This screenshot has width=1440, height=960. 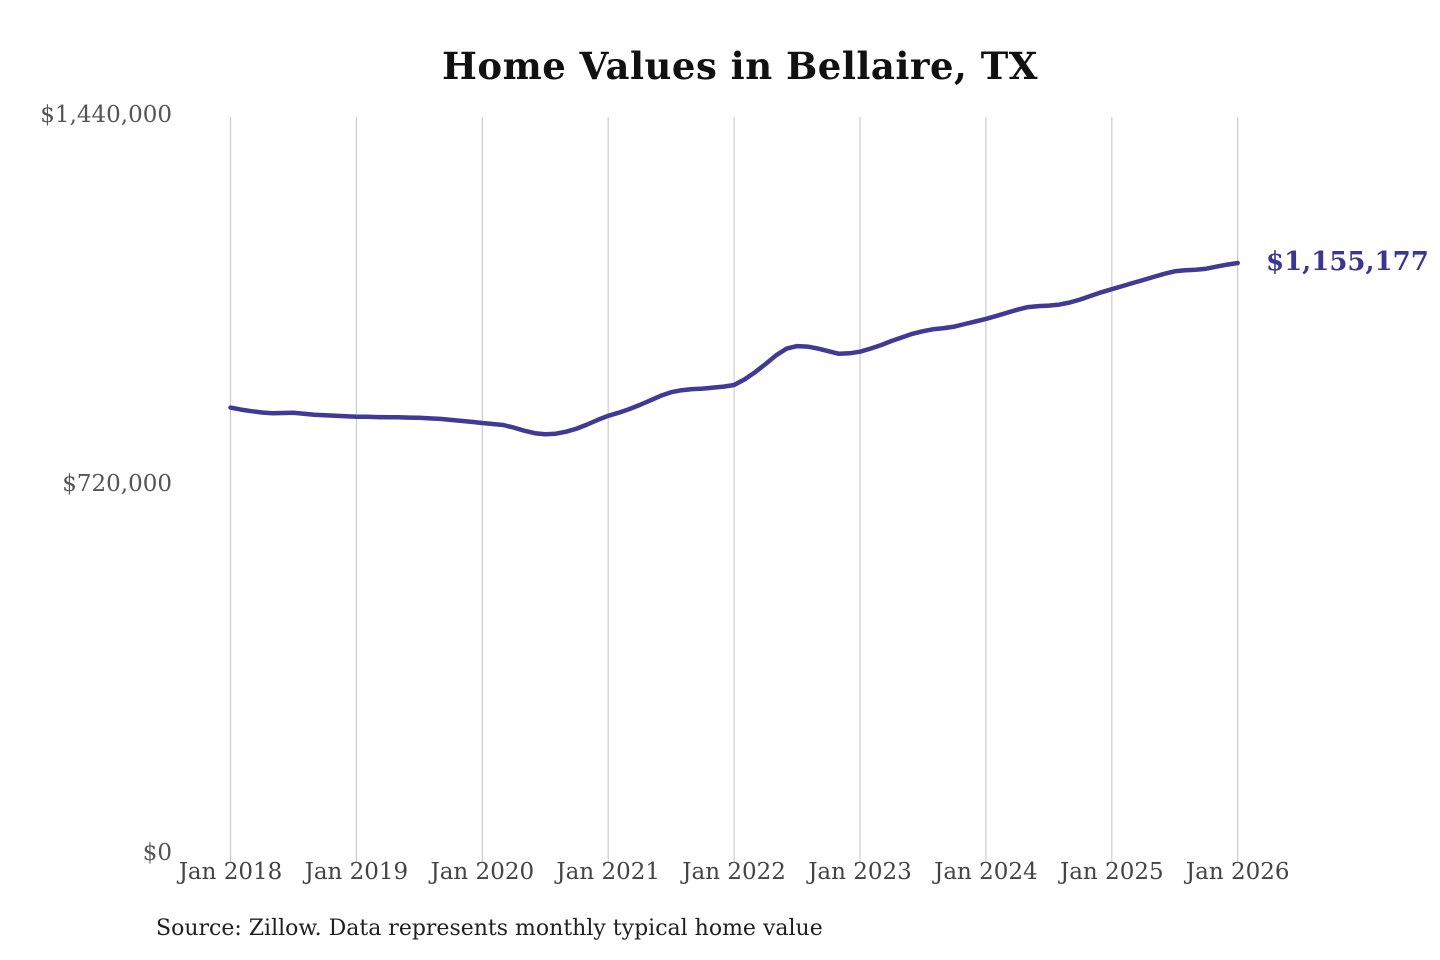 What do you see at coordinates (1237, 872) in the screenshot?
I see `x-tick-label: Jan 2026` at bounding box center [1237, 872].